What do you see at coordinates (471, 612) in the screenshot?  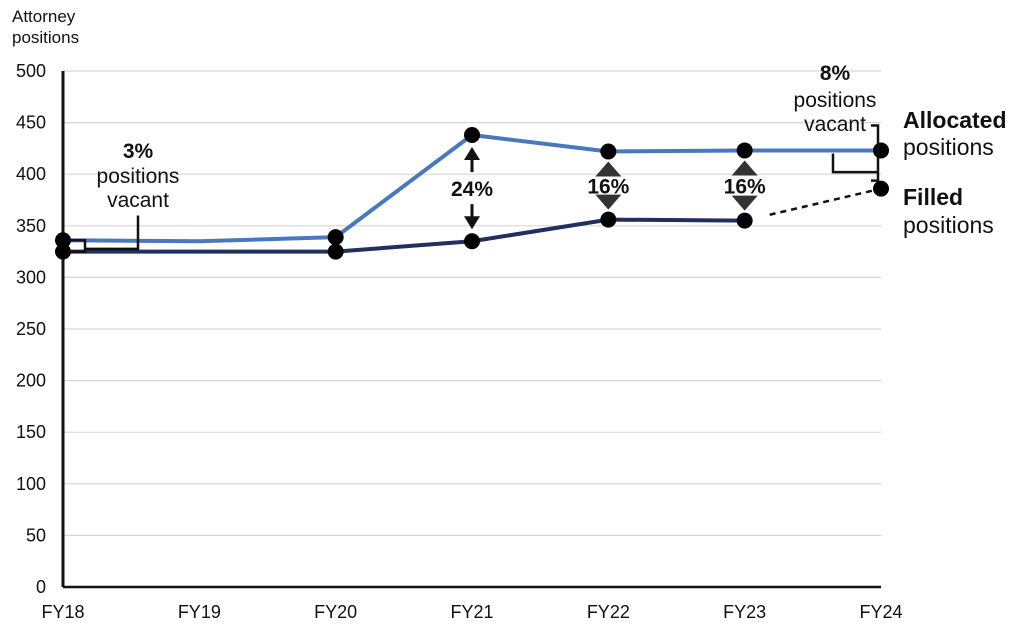 I see `x-tick-label: FY21` at bounding box center [471, 612].